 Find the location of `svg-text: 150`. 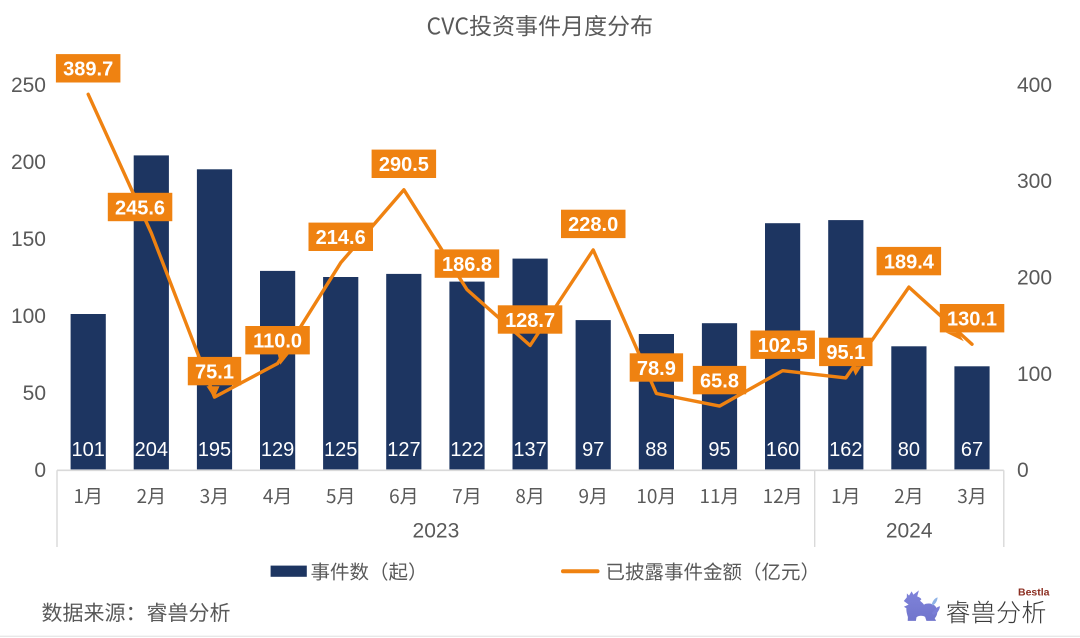

svg-text: 150 is located at coordinates (28, 239).